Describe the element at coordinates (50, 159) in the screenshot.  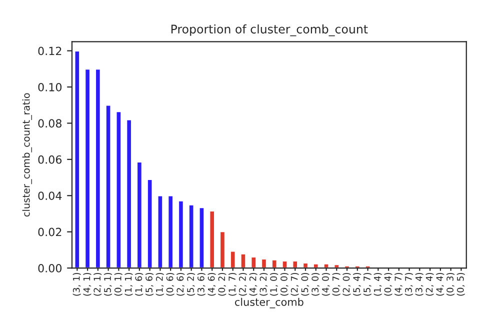
I see `y-tick-label: 0.06` at that location.